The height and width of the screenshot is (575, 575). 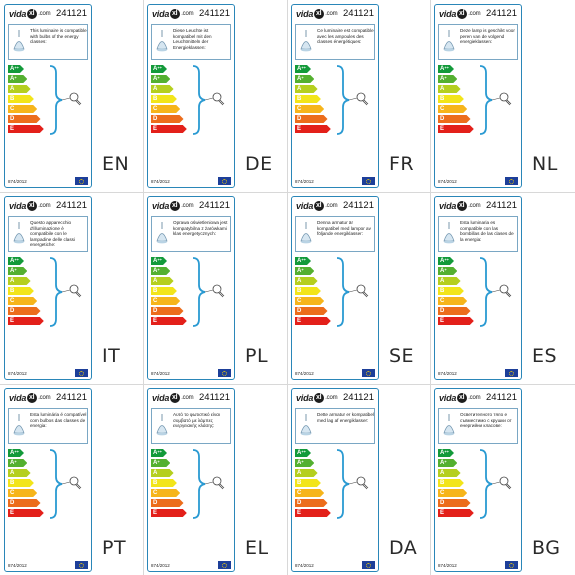 What do you see at coordinates (68, 292) in the screenshot?
I see `bulb-icon` at bounding box center [68, 292].